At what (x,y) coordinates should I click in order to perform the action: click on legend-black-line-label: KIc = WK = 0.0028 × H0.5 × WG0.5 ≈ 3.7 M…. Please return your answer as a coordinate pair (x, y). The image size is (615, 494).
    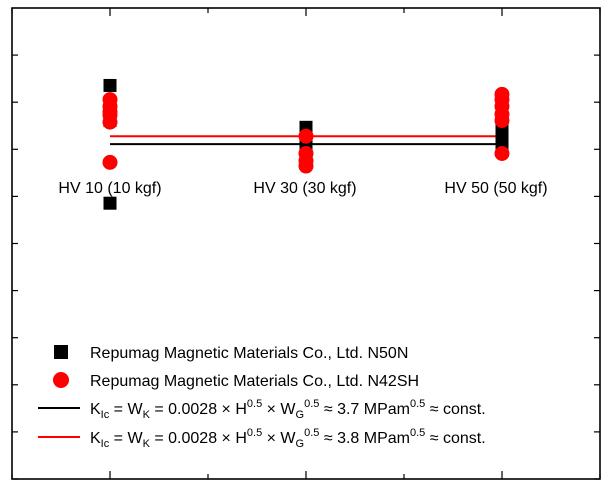
    Looking at the image, I should click on (288, 409).